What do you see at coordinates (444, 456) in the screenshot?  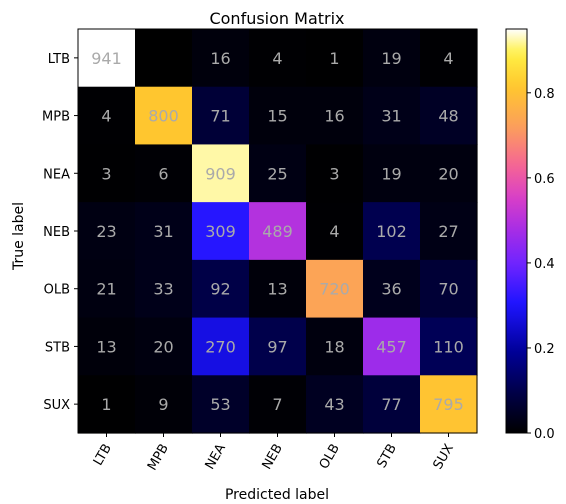 I see `x-tick-label: SUX` at bounding box center [444, 456].